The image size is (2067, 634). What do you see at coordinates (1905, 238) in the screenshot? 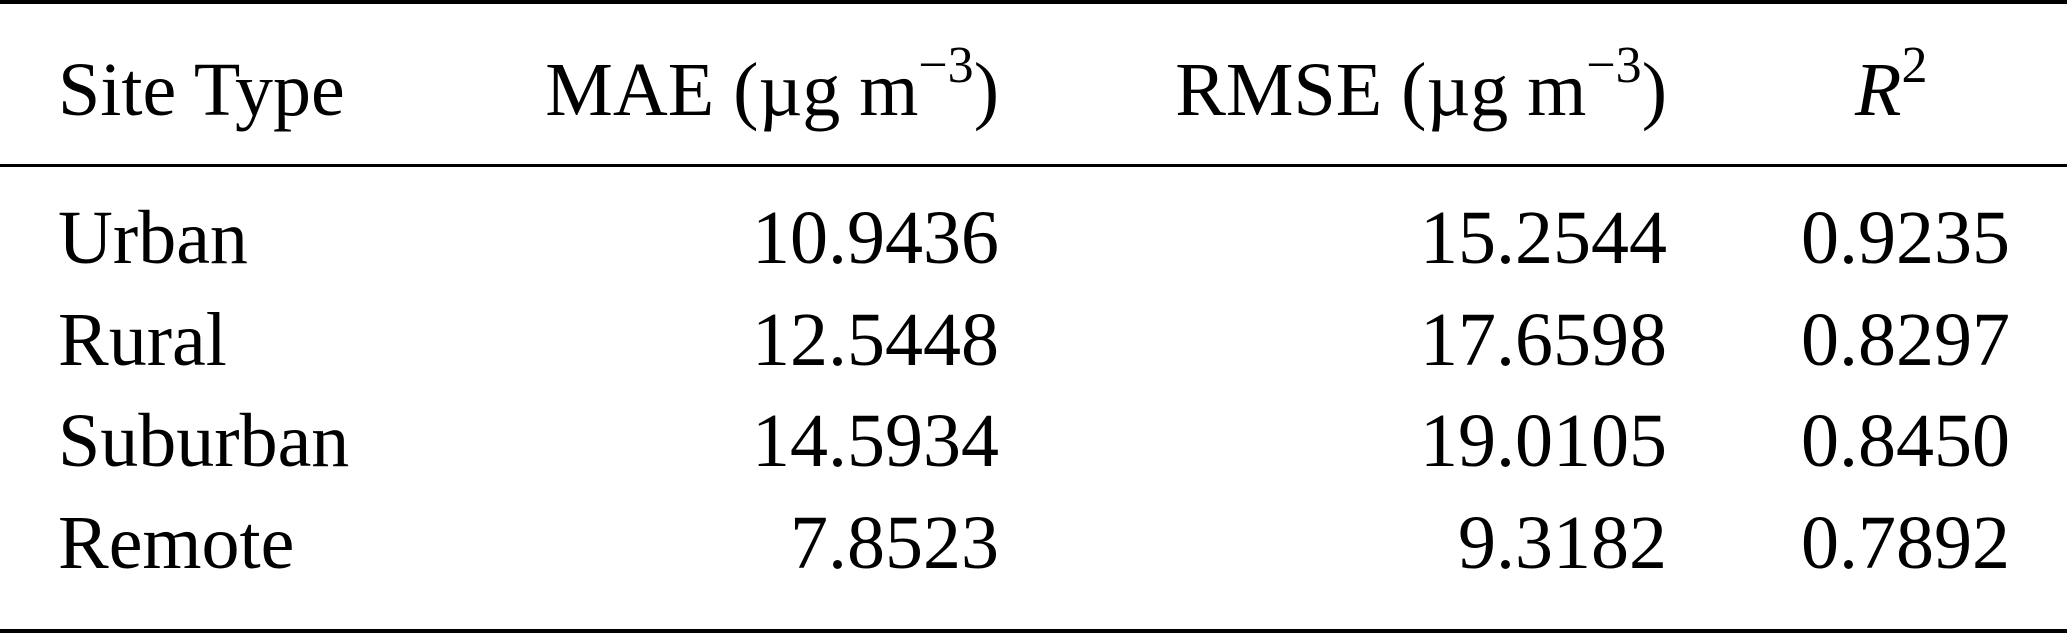
I see `row-r2: 0.9235` at bounding box center [1905, 238].